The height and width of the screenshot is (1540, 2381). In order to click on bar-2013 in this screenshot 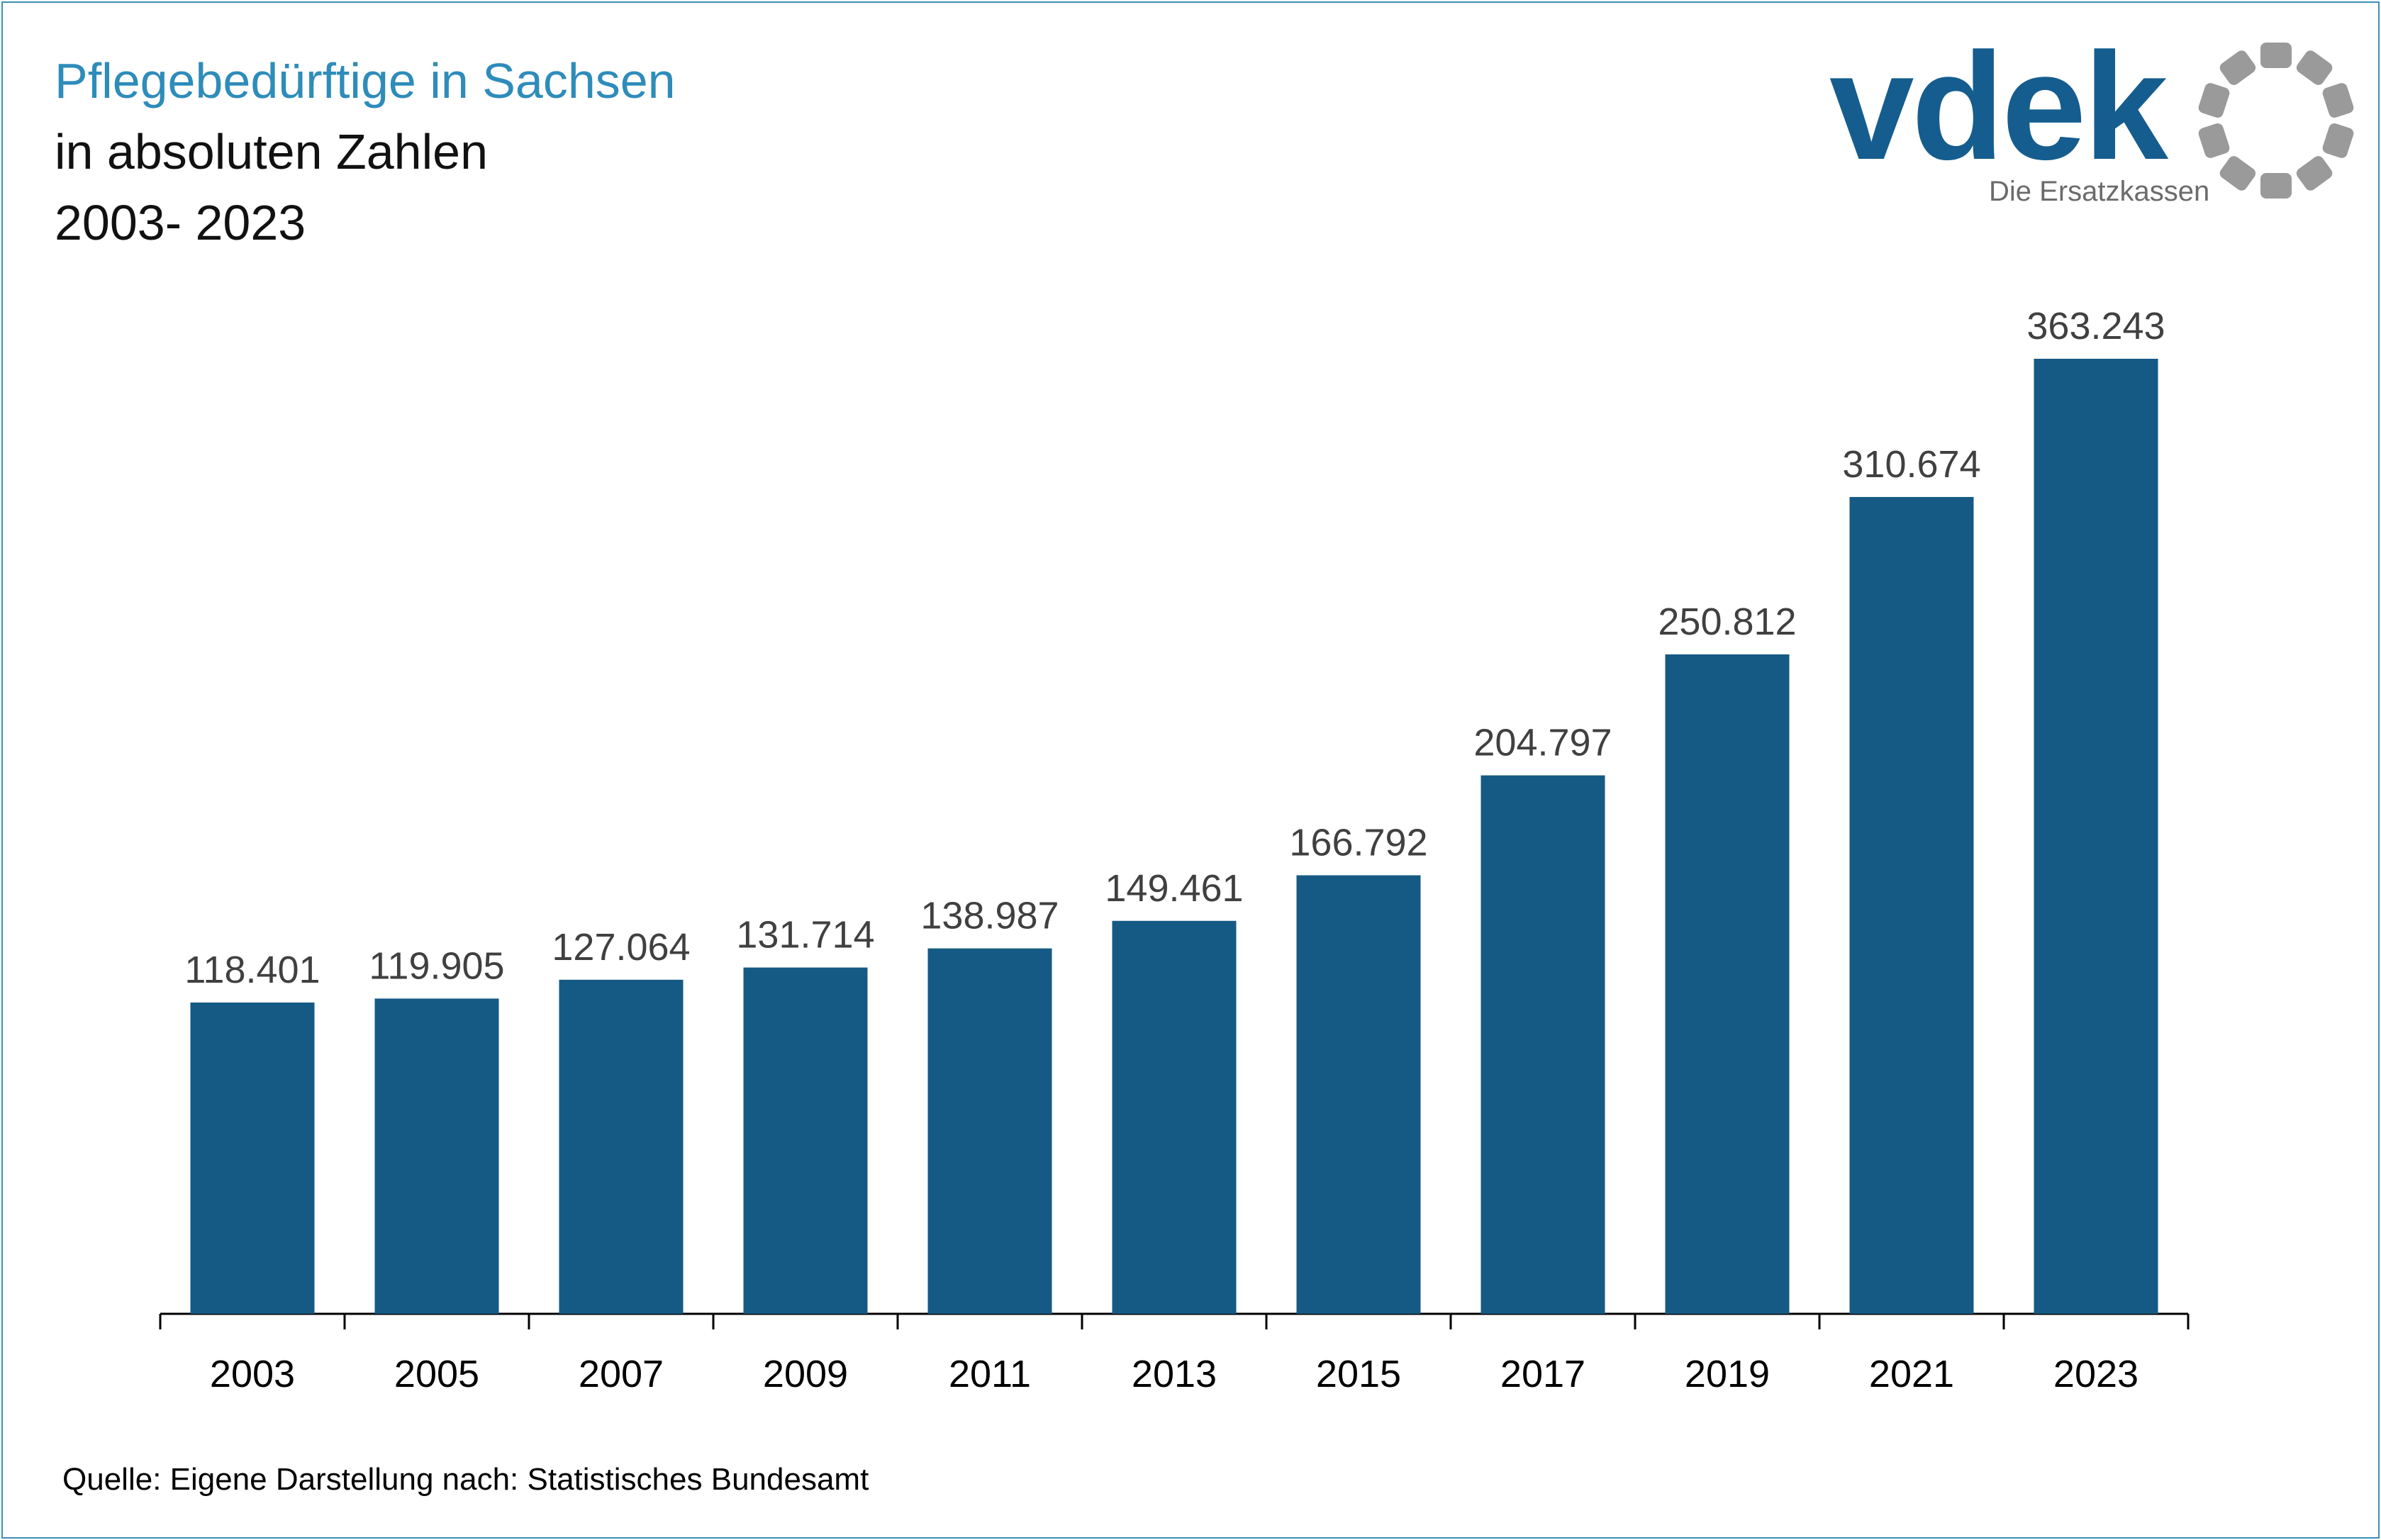, I will do `click(1174, 1117)`.